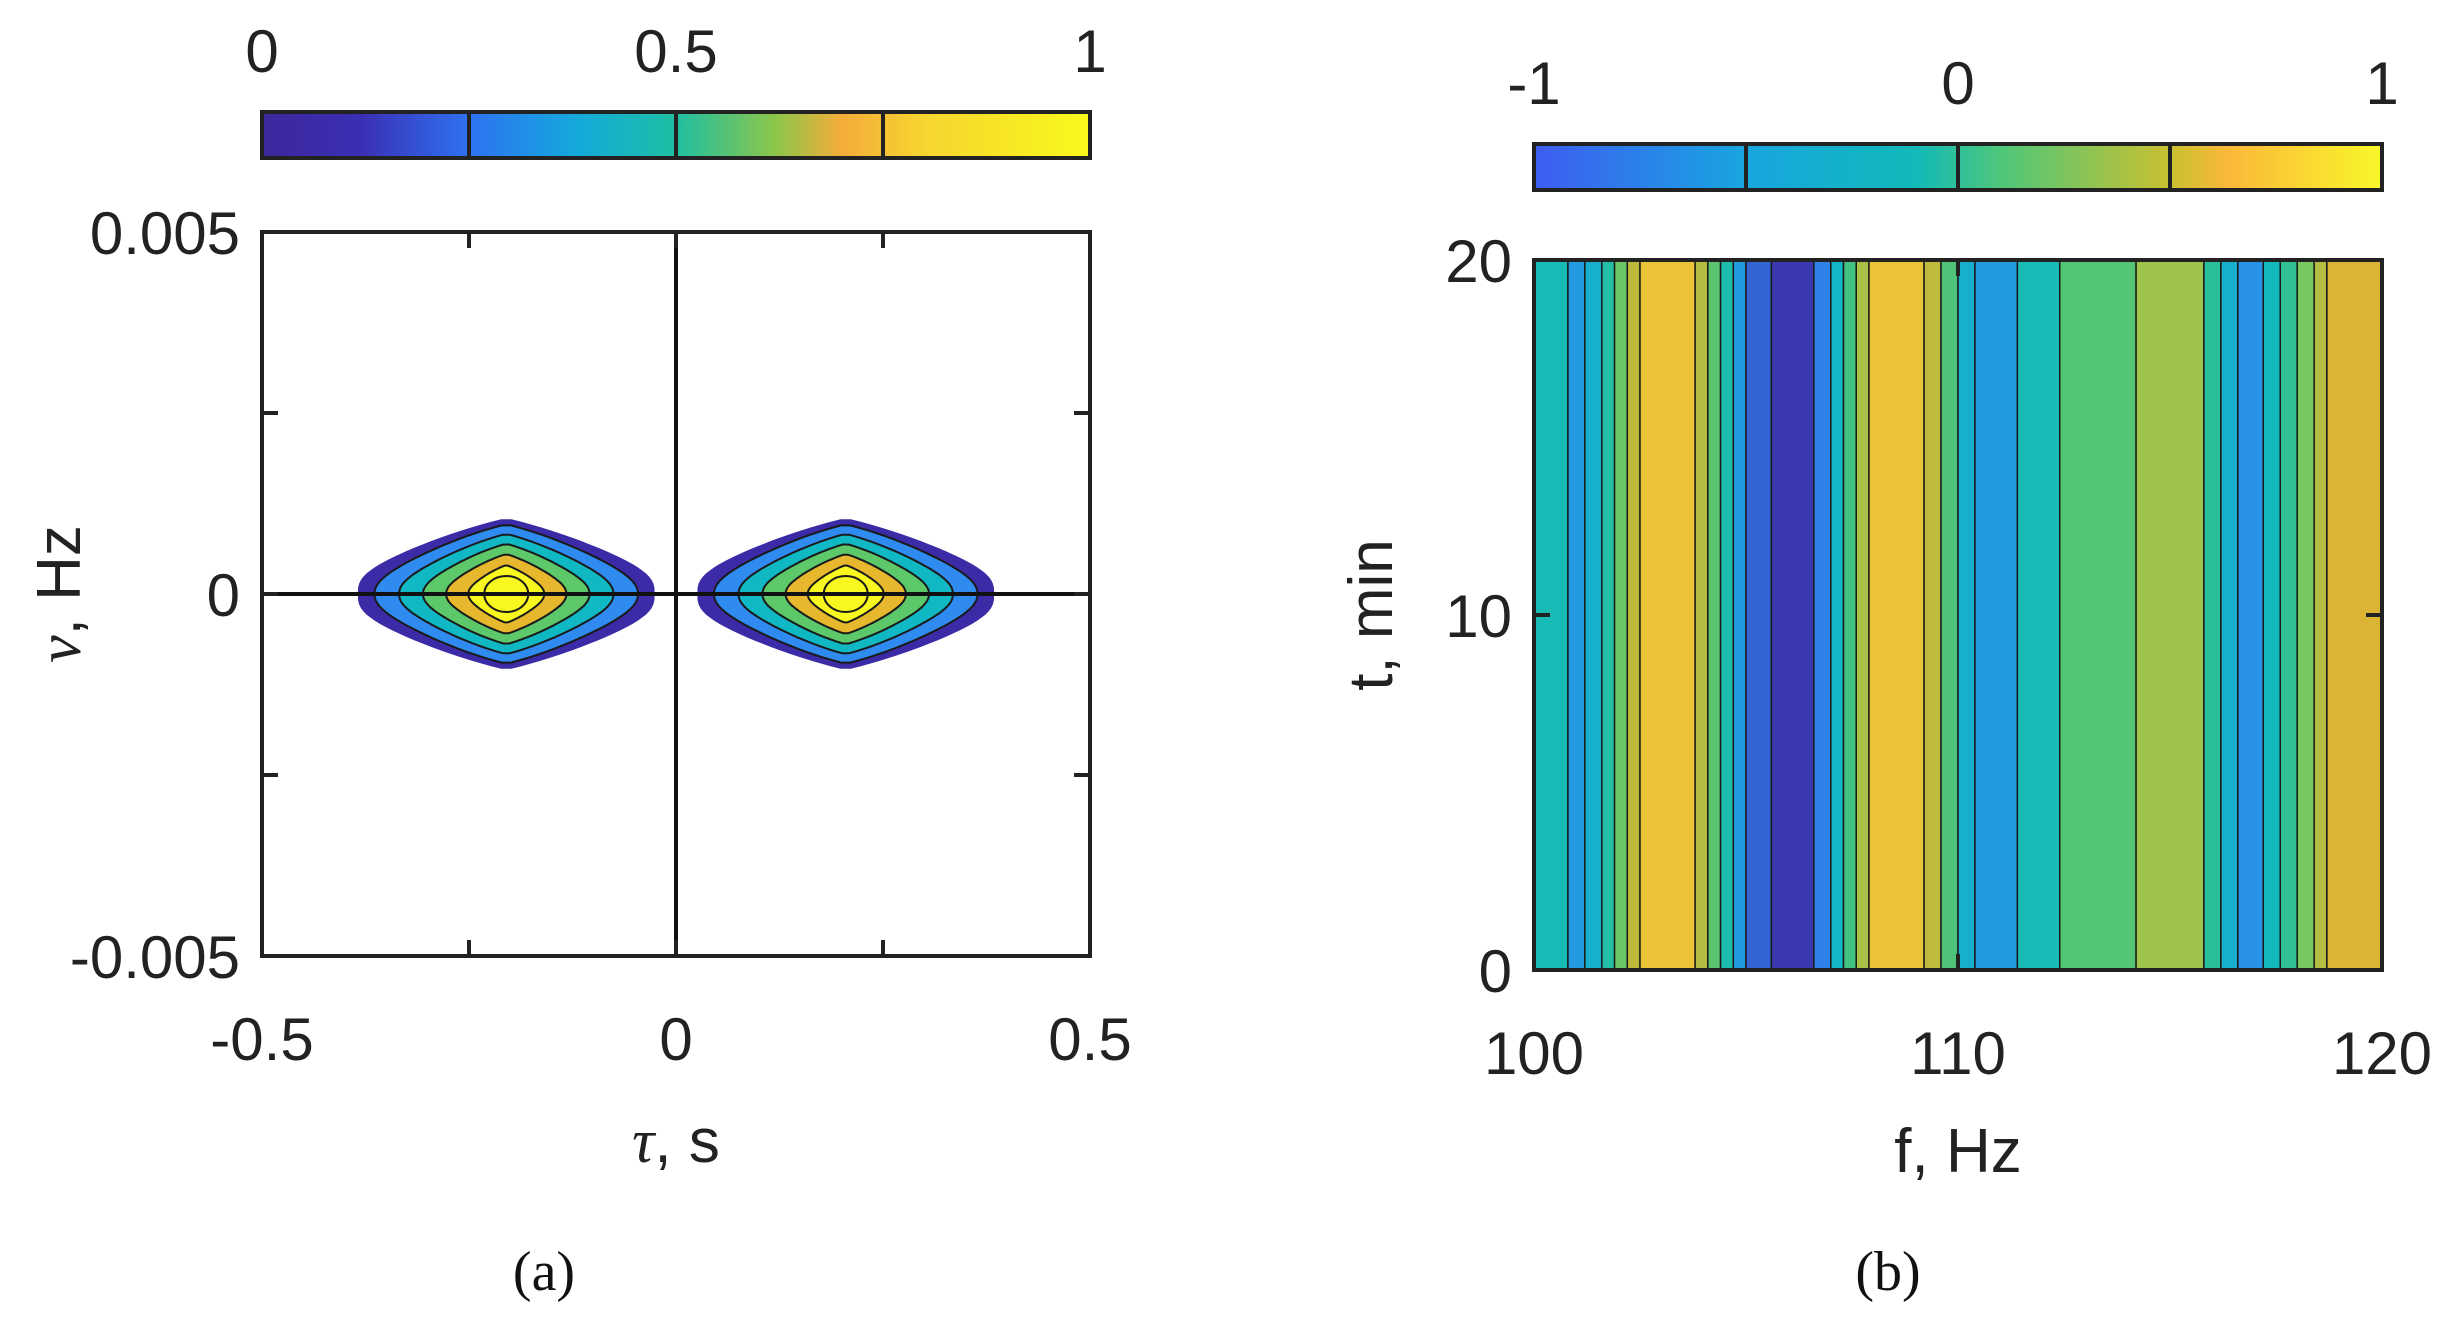 The width and height of the screenshot is (2456, 1320). I want to click on panel-b-colorbar-label-min: -1, so click(1533, 83).